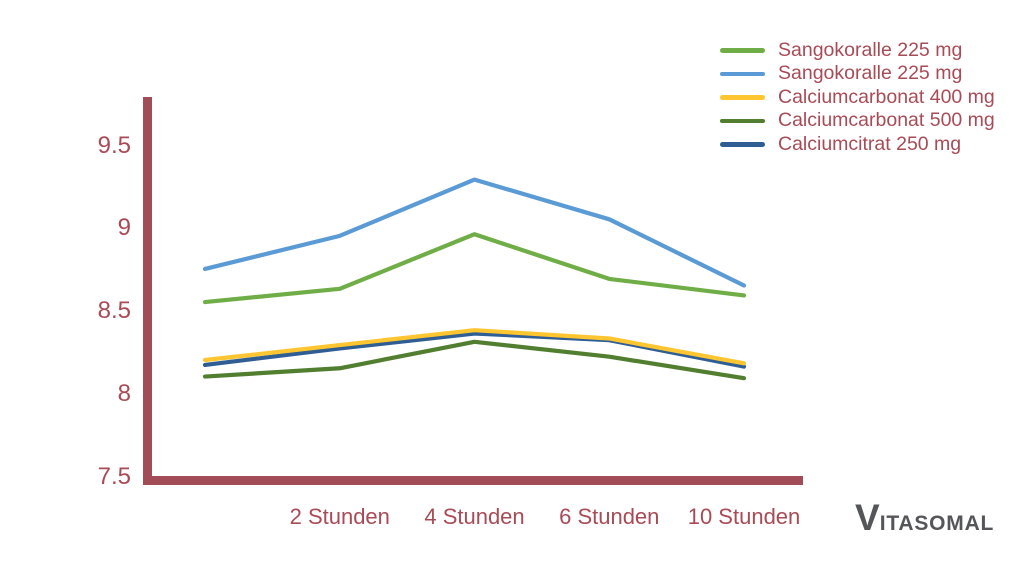 This screenshot has width=1024, height=576. What do you see at coordinates (744, 516) in the screenshot?
I see `x-axis-tick-label: 10 Stunden` at bounding box center [744, 516].